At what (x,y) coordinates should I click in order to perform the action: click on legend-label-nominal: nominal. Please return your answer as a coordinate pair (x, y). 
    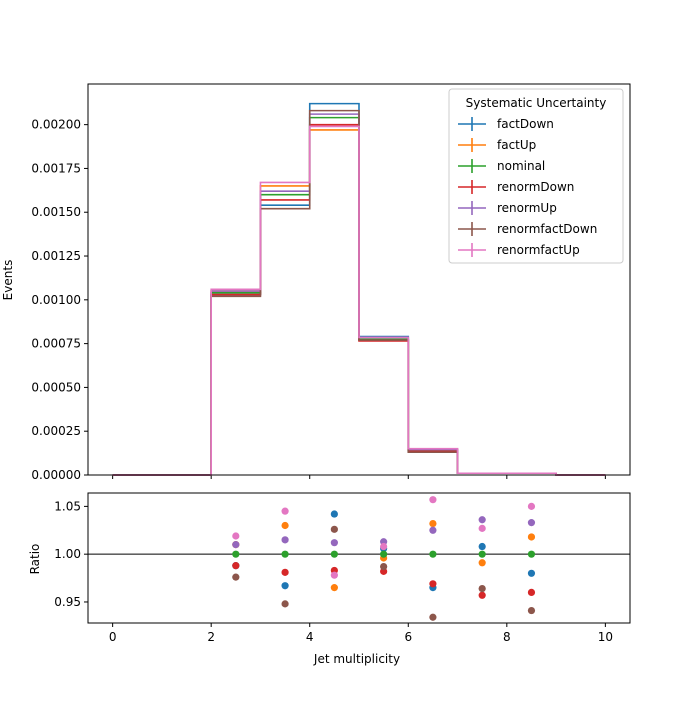
    Looking at the image, I should click on (521, 166).